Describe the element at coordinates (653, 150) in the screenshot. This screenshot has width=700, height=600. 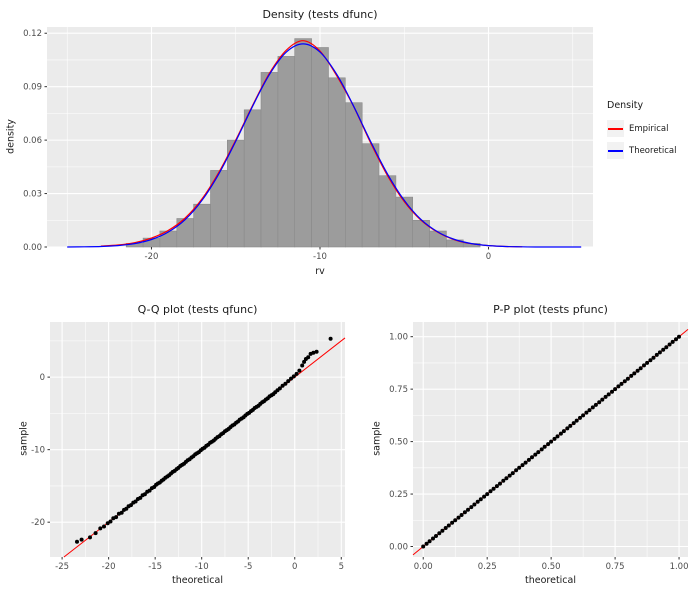
I see `legend-label-theoretical: Theoretical` at that location.